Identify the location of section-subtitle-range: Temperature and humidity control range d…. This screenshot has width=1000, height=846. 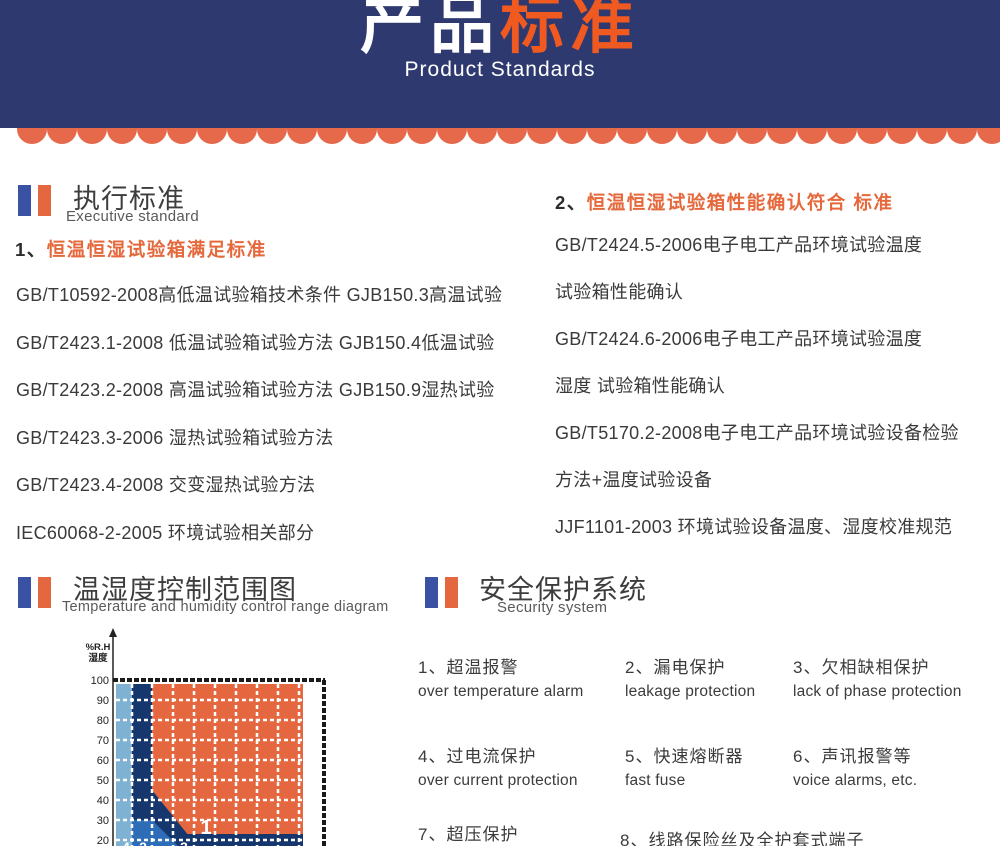
(225, 607).